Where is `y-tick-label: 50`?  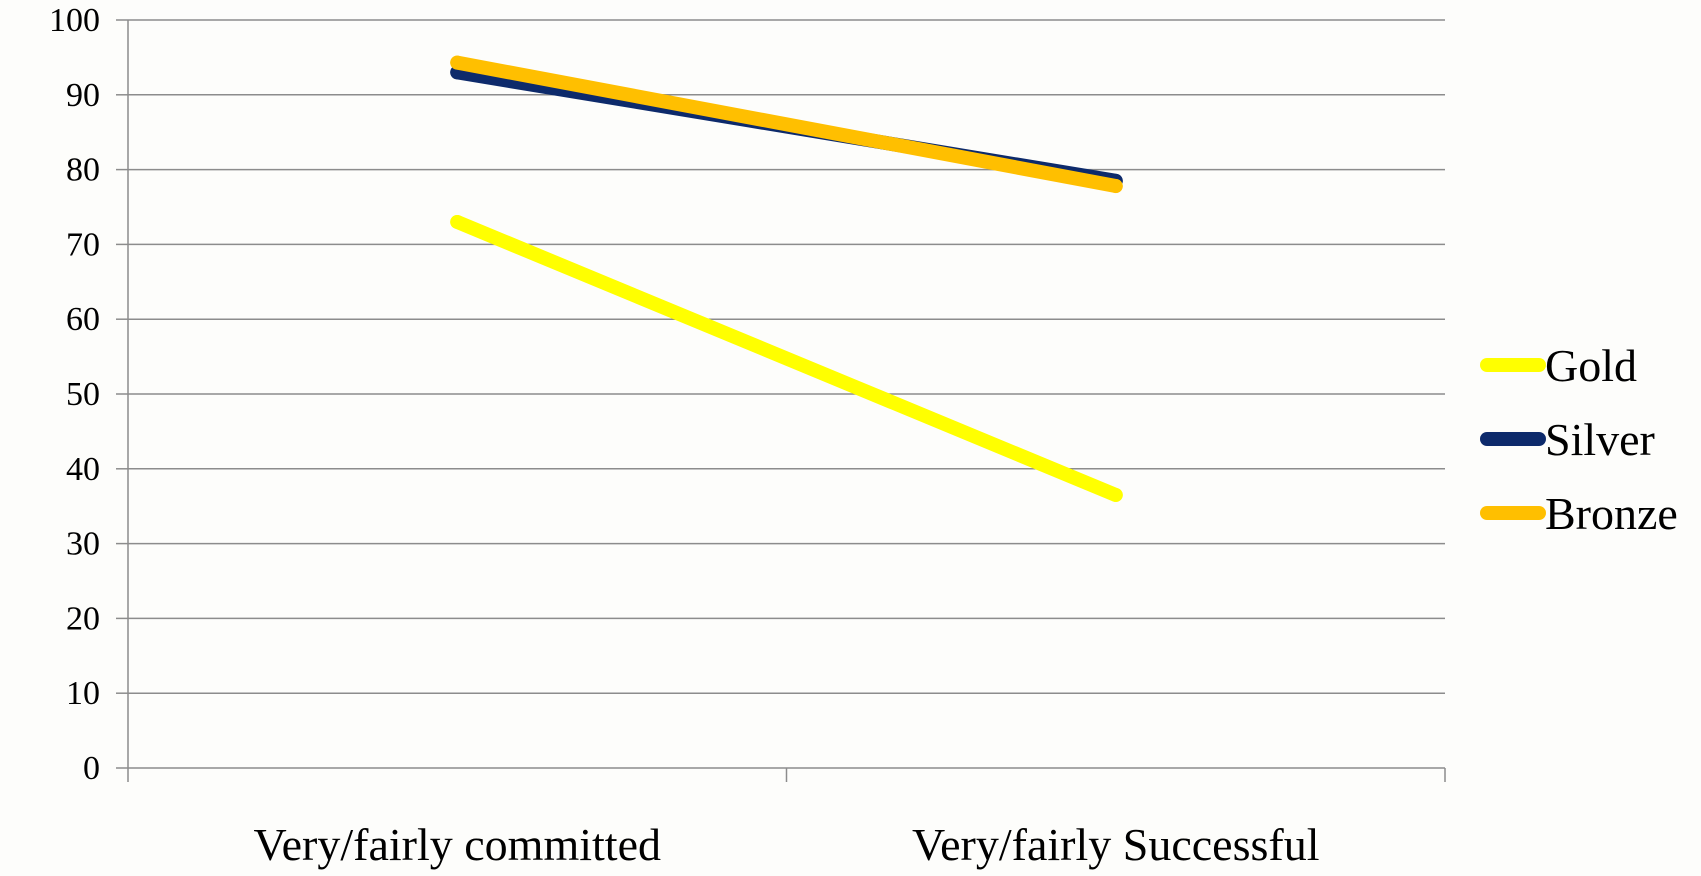
y-tick-label: 50 is located at coordinates (83, 394).